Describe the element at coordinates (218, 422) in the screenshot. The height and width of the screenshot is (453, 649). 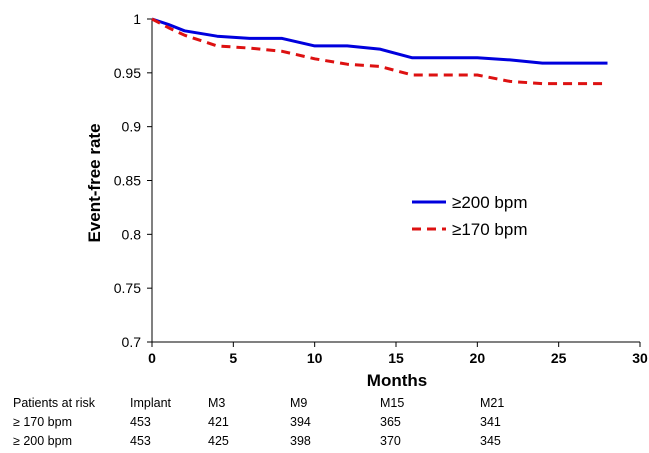
I see `risk-cell: 421` at that location.